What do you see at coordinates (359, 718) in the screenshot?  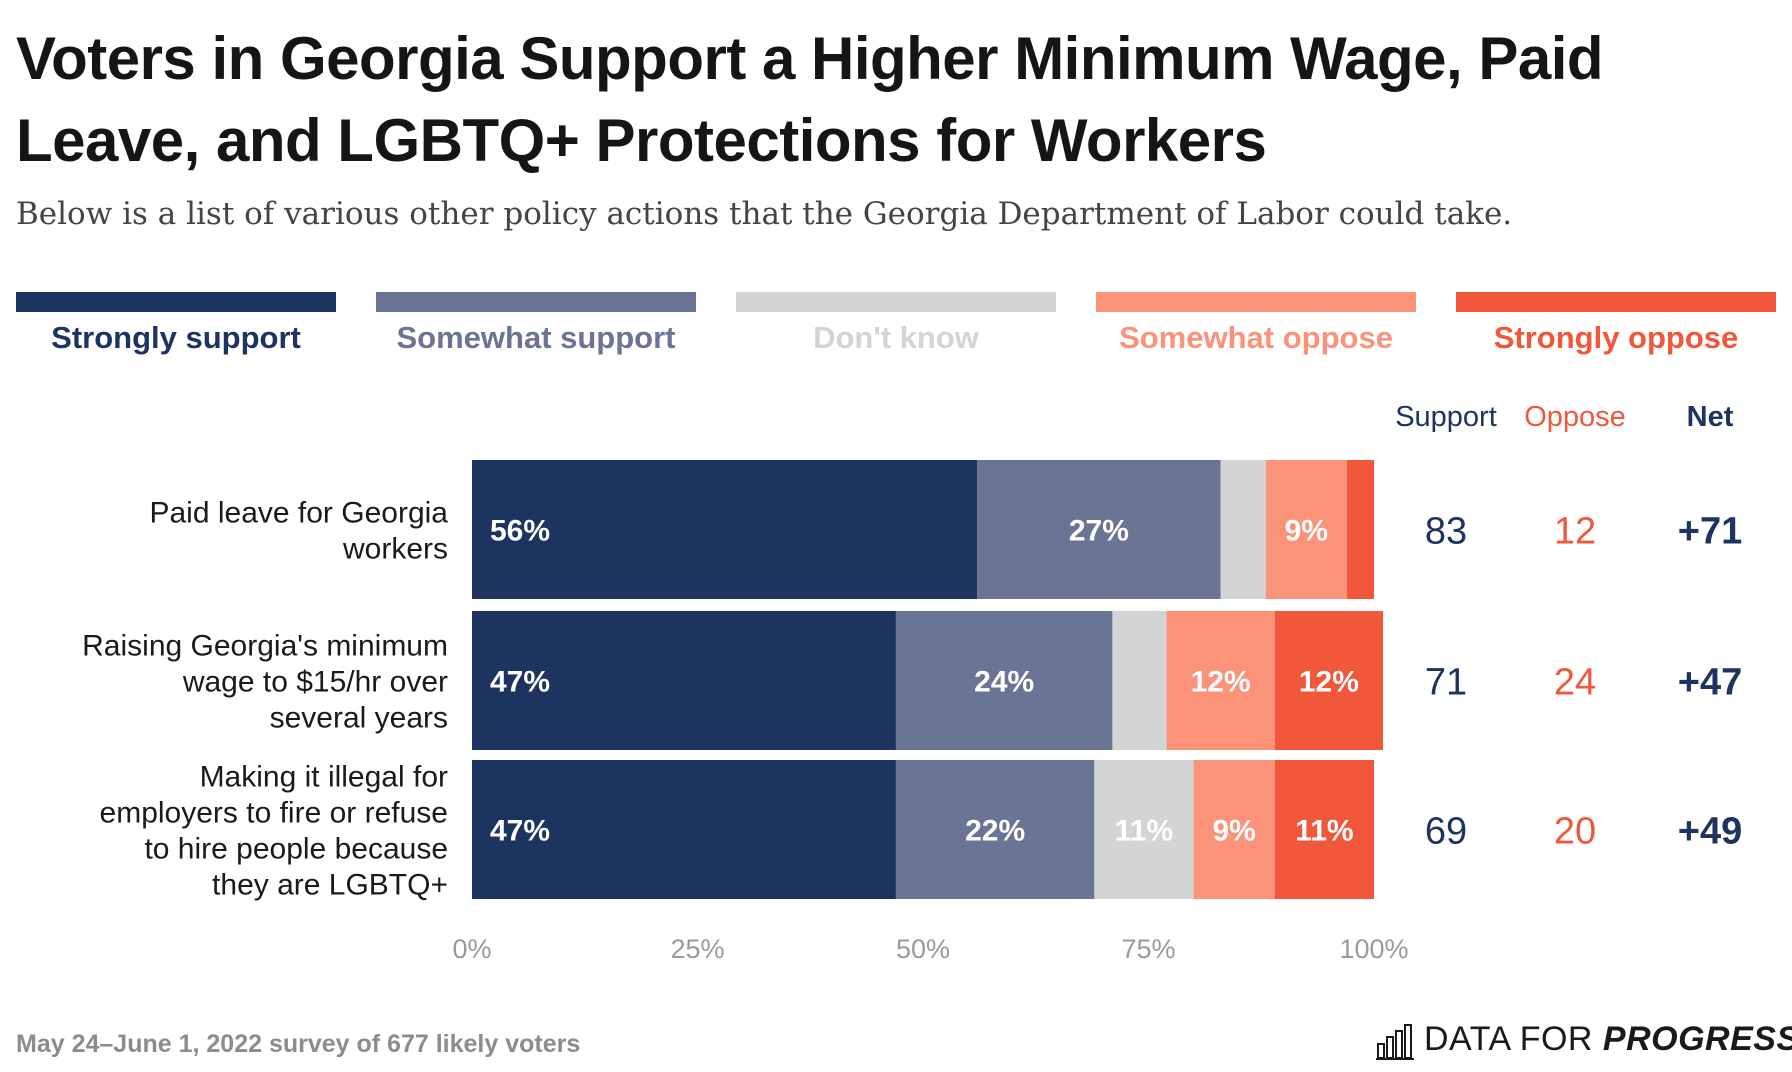 I see `category-label-2-line-3: several years` at bounding box center [359, 718].